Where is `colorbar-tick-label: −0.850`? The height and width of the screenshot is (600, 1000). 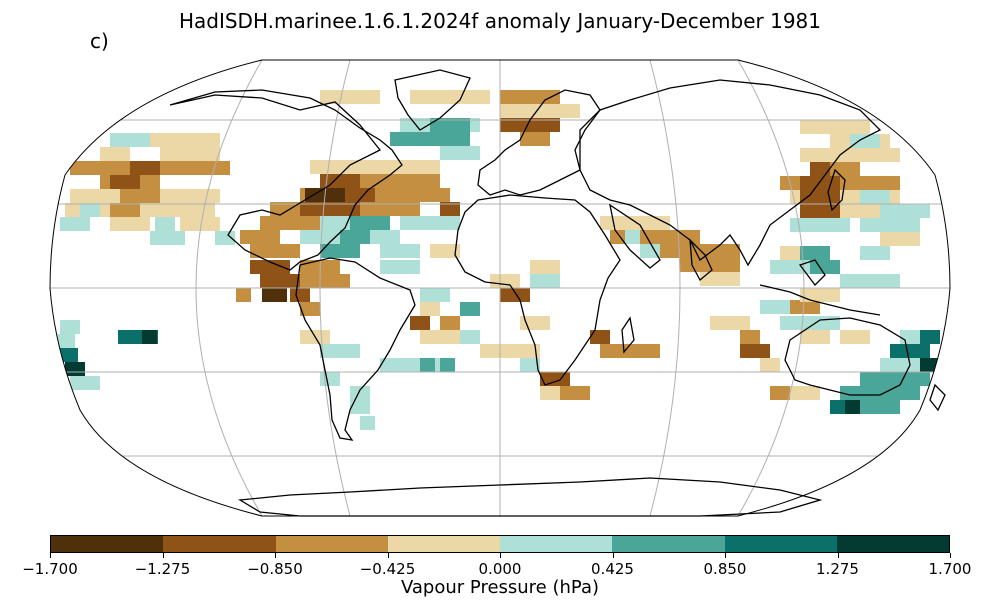 colorbar-tick-label: −0.850 is located at coordinates (275, 569).